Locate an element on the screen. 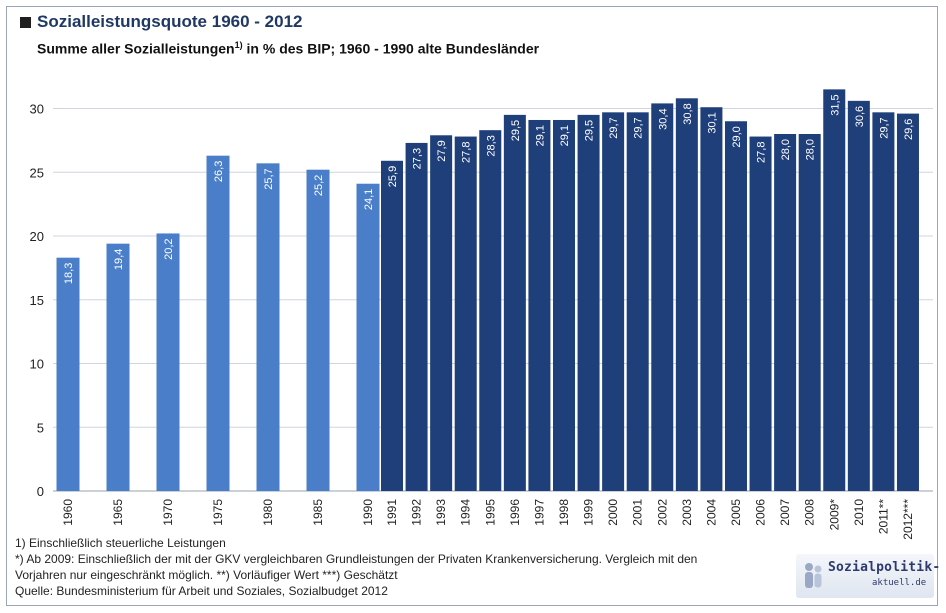 The image size is (946, 613). bar-value-label: 26,3 is located at coordinates (219, 171).